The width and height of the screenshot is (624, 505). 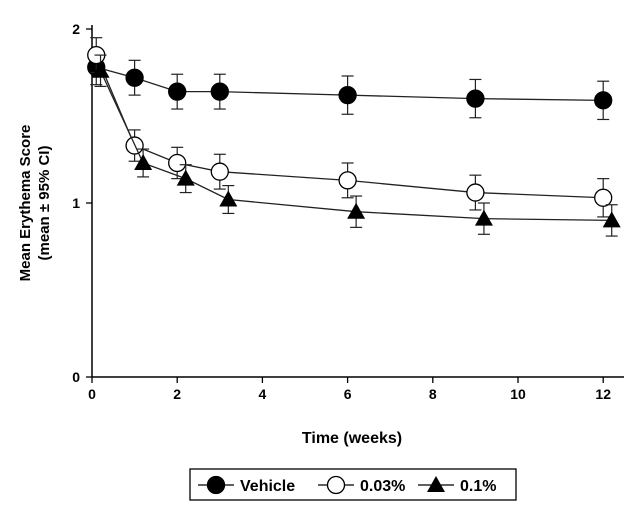 I want to click on x-tick-label: 6, so click(x=348, y=394).